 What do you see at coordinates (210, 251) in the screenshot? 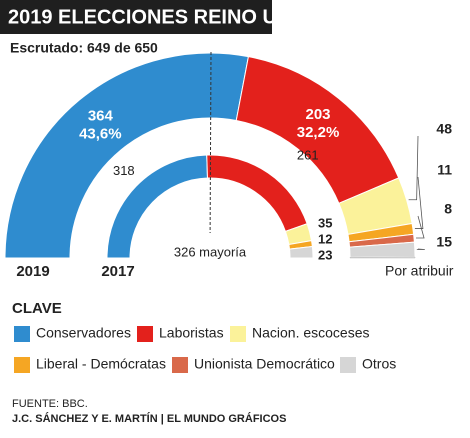
I see `majority-label: 326 mayoría` at bounding box center [210, 251].